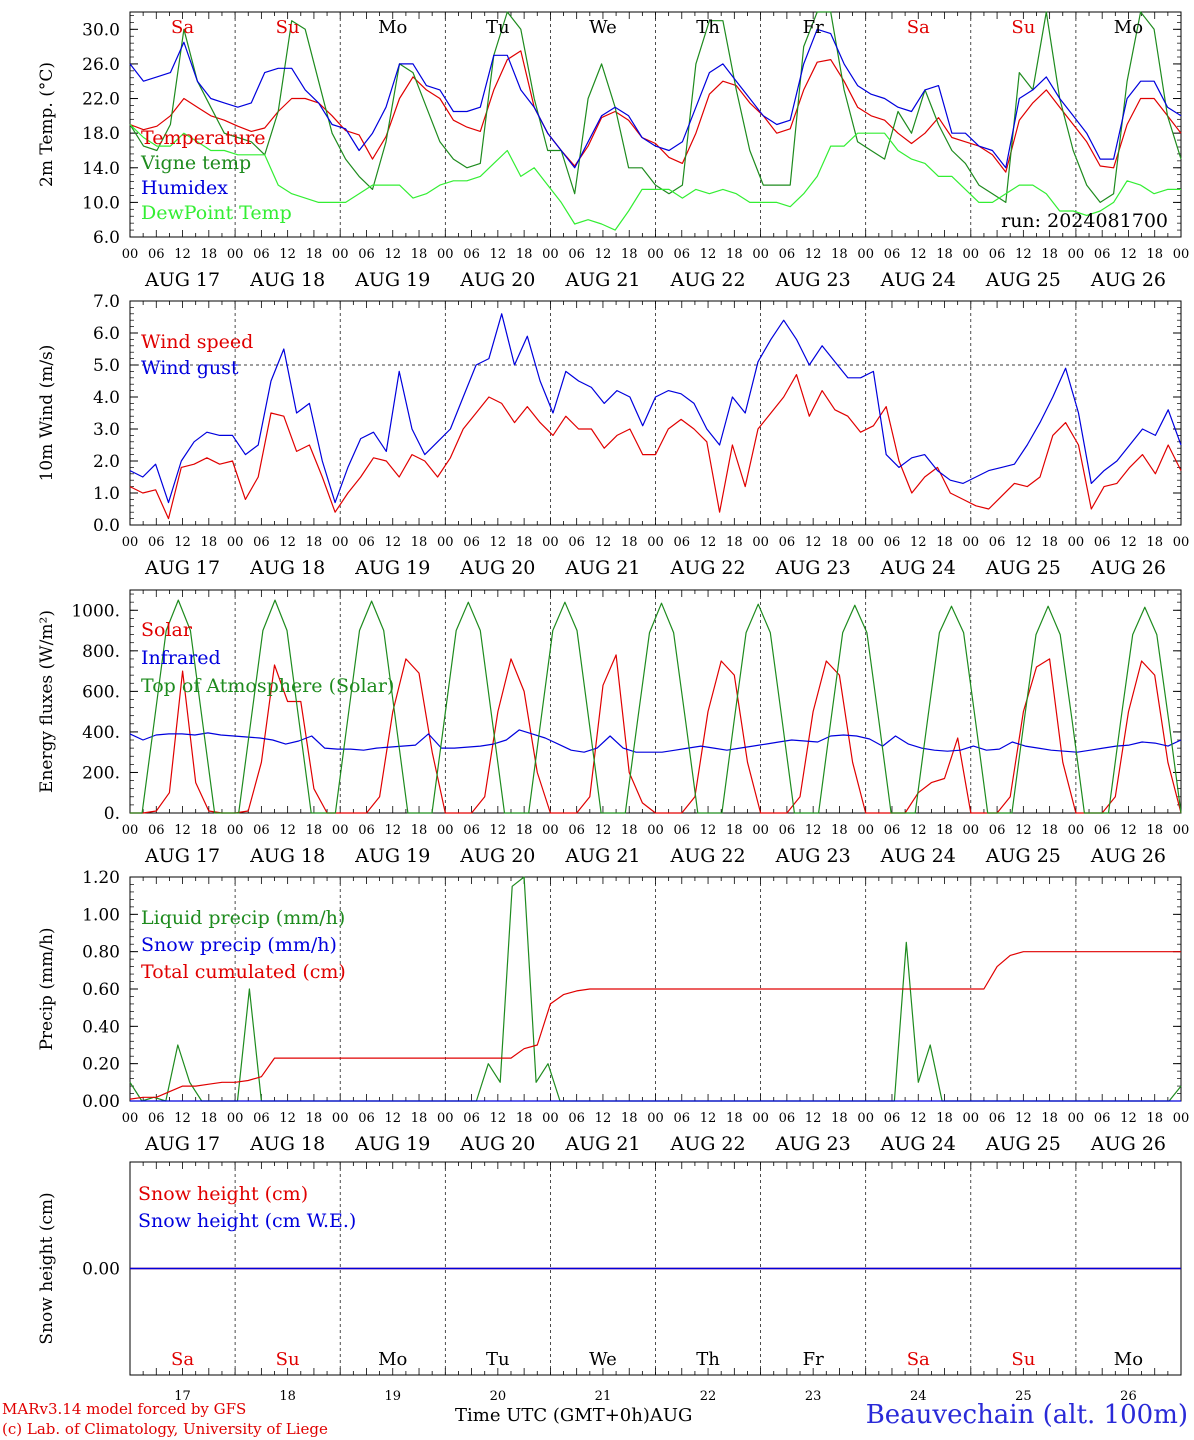 This screenshot has width=1194, height=1440. I want to click on weekday-label: Tu, so click(498, 1359).